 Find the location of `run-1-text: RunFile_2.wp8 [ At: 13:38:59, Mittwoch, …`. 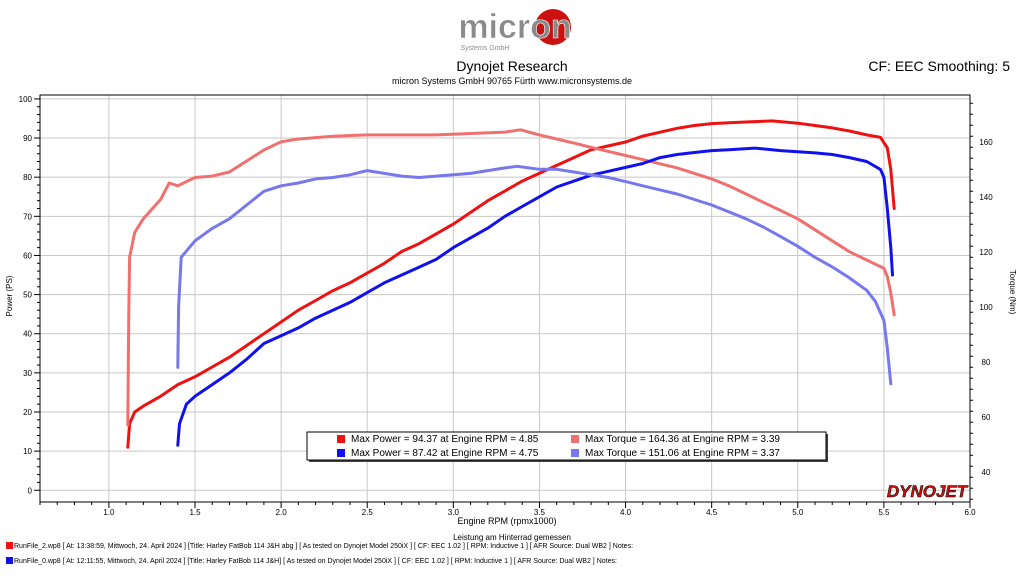

run-1-text: RunFile_2.wp8 [ At: 13:38:59, Mittwoch, … is located at coordinates (324, 546).